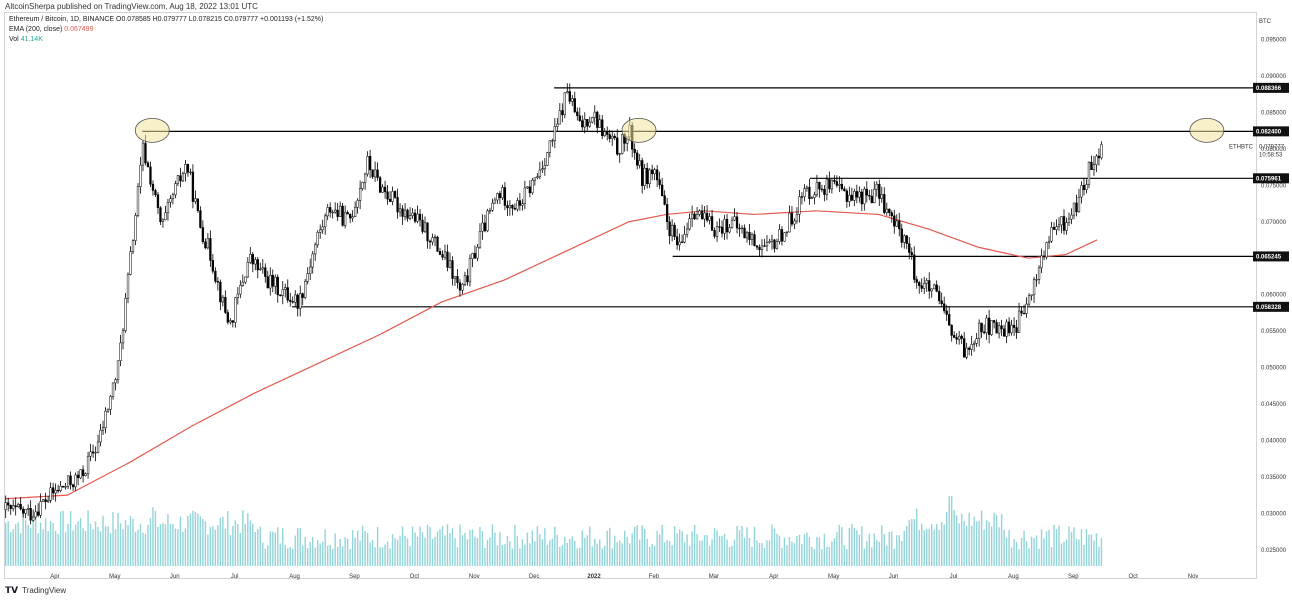 The width and height of the screenshot is (1292, 600). What do you see at coordinates (166, 40) in the screenshot?
I see `legend-vol-row: Vol 41.14K` at bounding box center [166, 40].